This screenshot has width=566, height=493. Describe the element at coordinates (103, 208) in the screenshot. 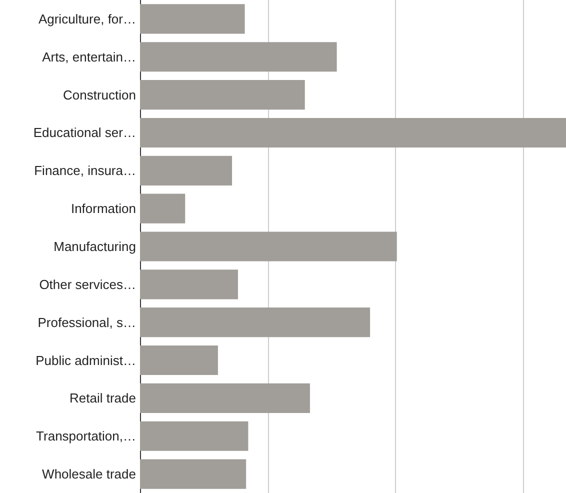

I see `y-tick-label: Information` at that location.